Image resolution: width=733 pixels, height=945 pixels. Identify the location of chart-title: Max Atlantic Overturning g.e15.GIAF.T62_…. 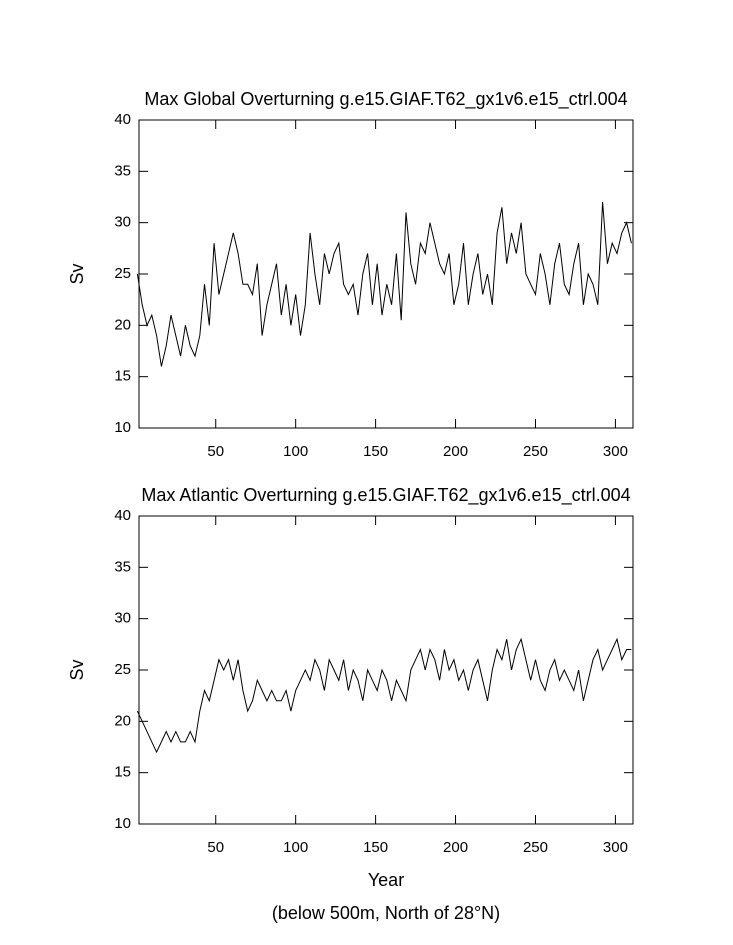
(385, 495).